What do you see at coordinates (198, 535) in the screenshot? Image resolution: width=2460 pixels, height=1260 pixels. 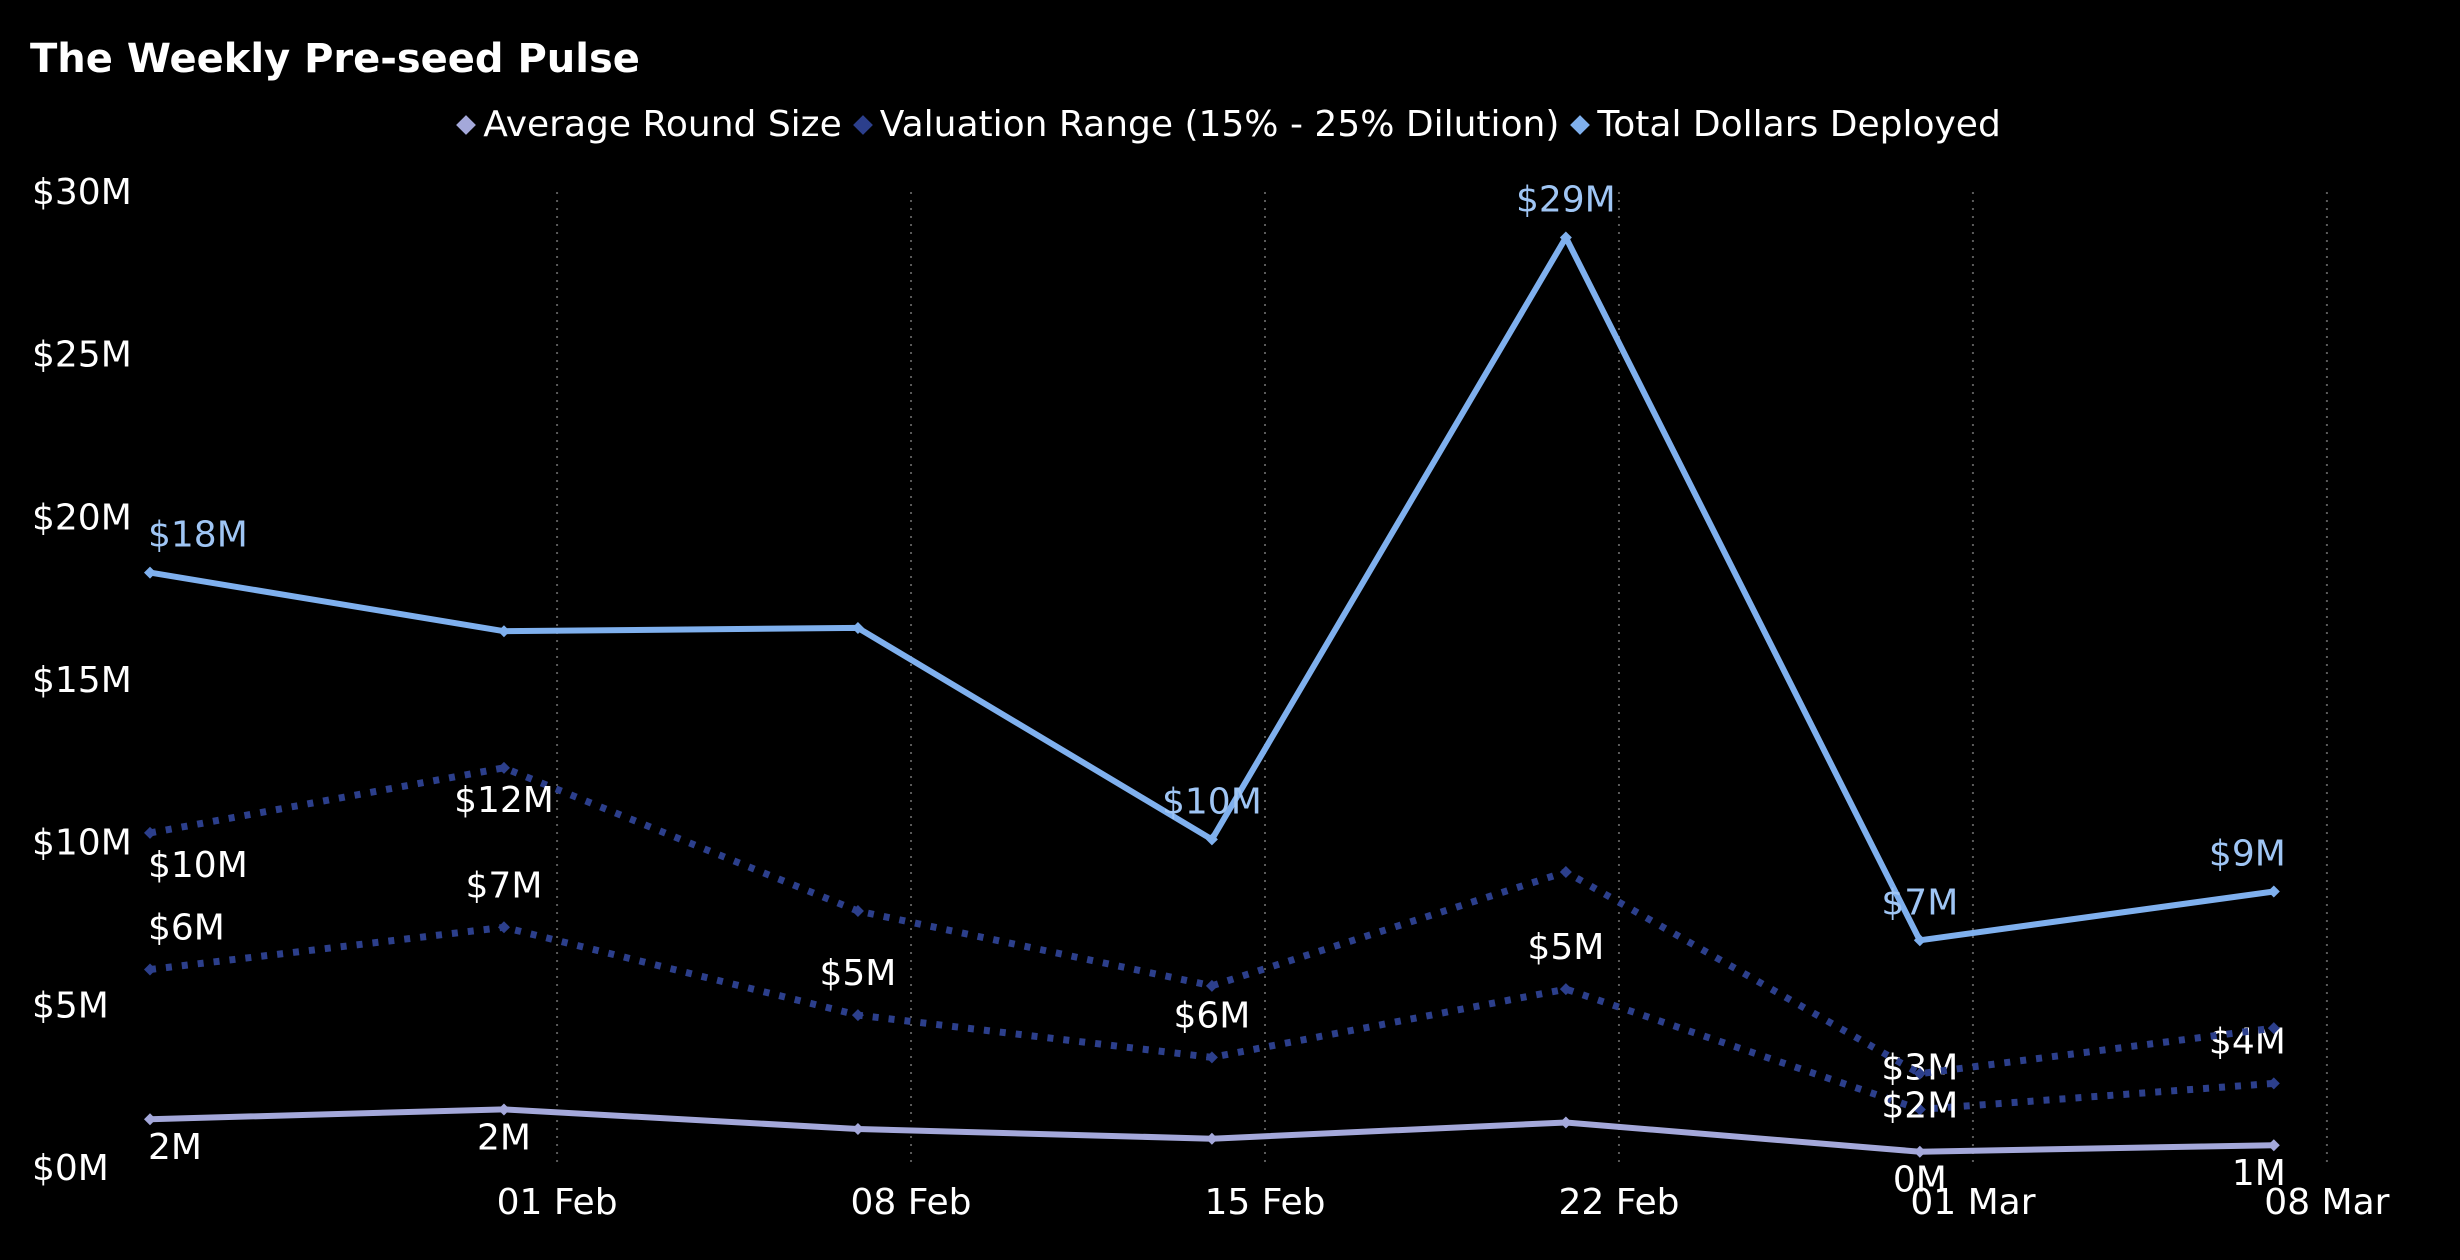 I see `data-label: $18M` at bounding box center [198, 535].